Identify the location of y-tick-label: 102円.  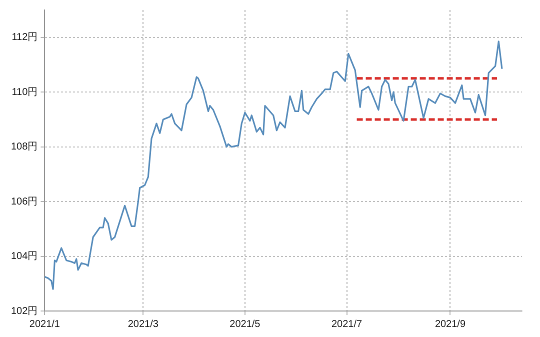
(24, 311).